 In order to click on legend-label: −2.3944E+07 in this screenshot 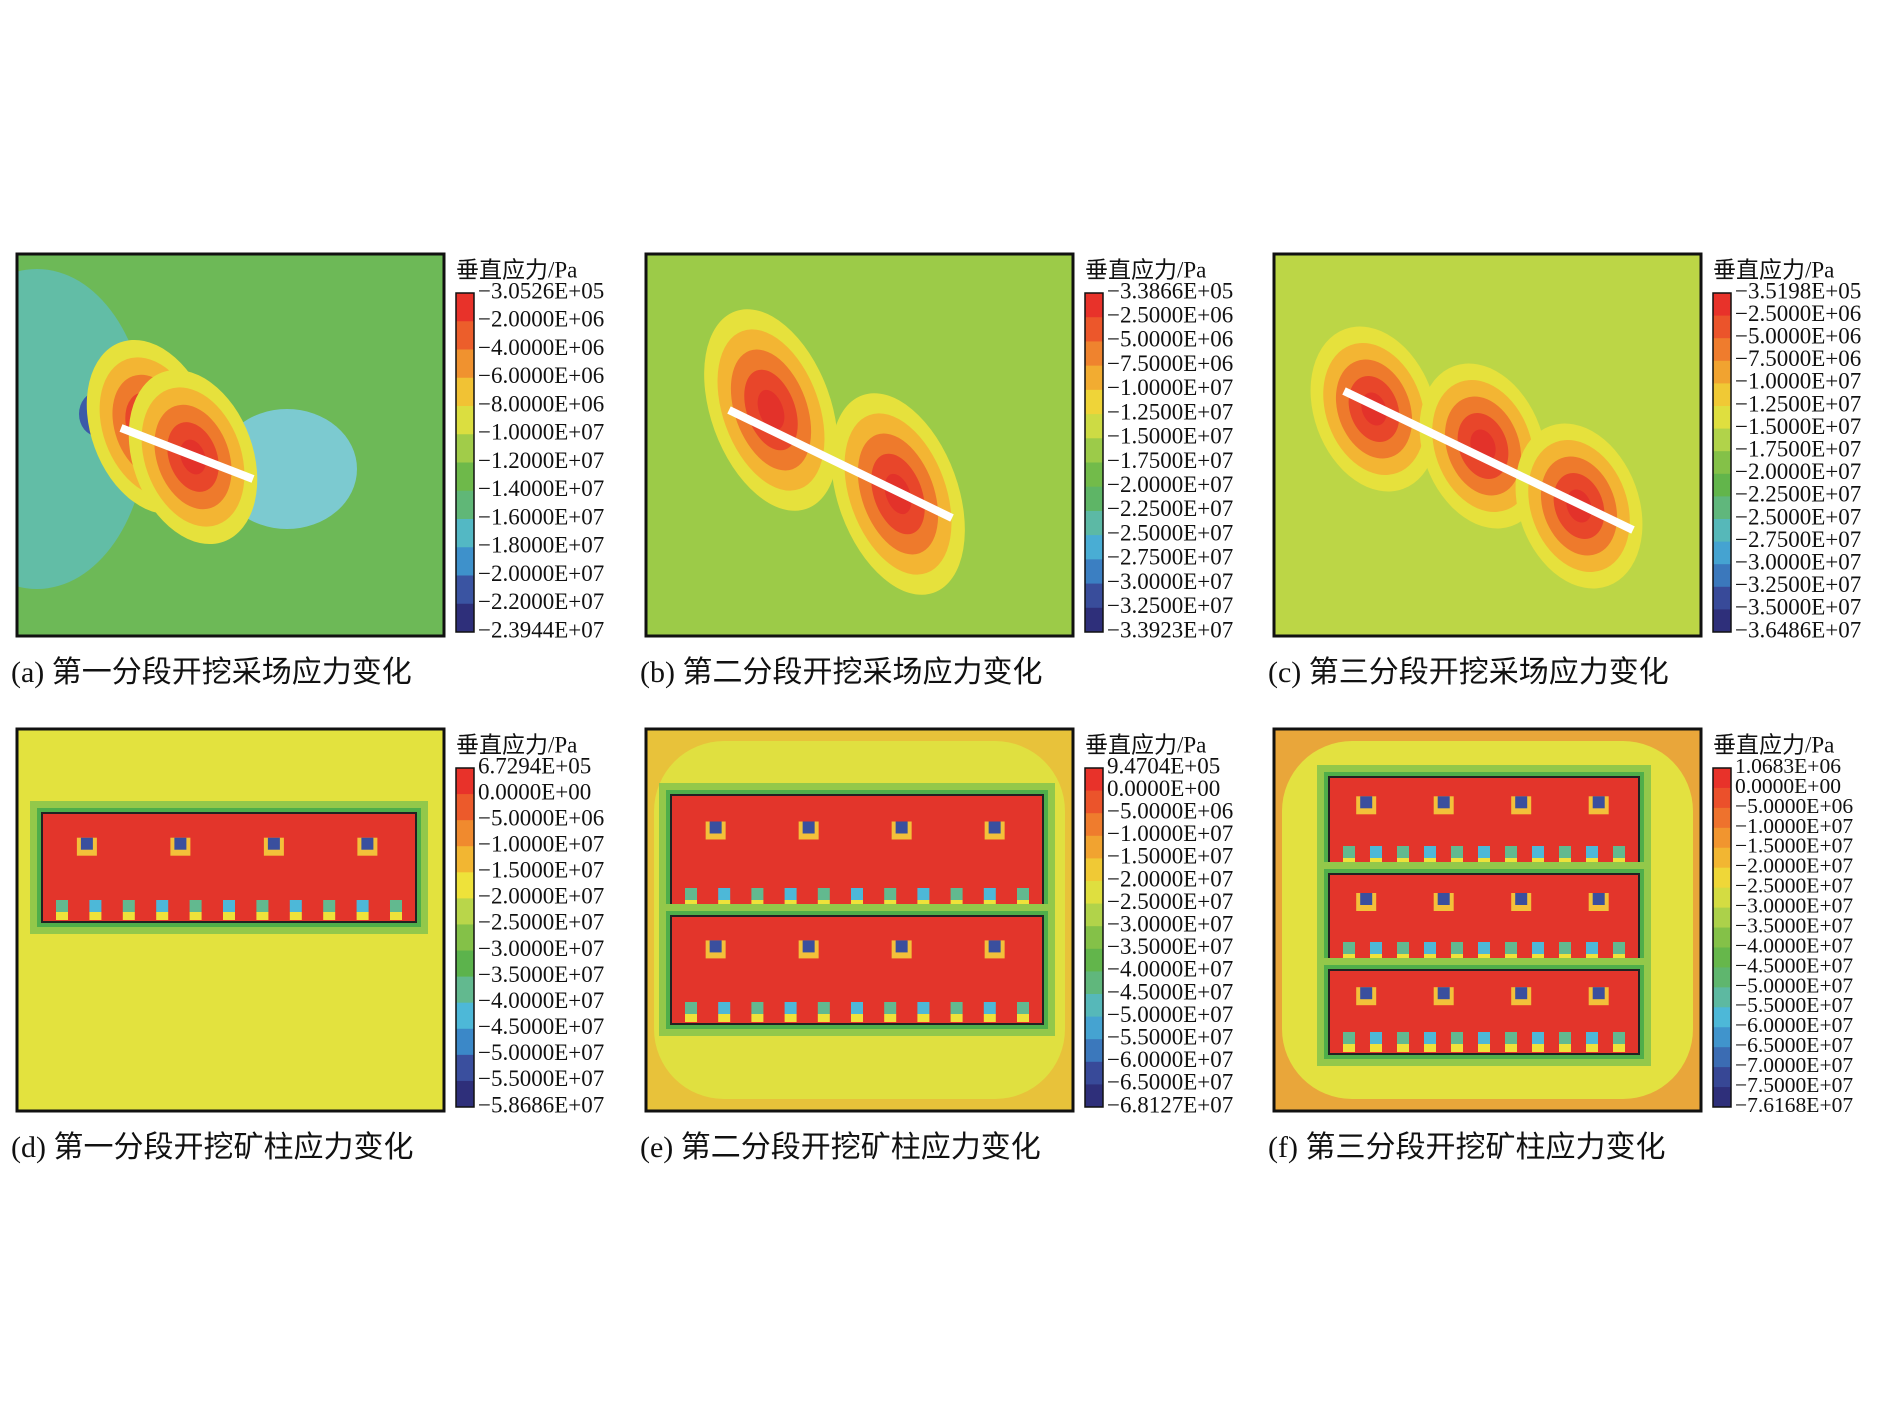, I will do `click(541, 629)`.